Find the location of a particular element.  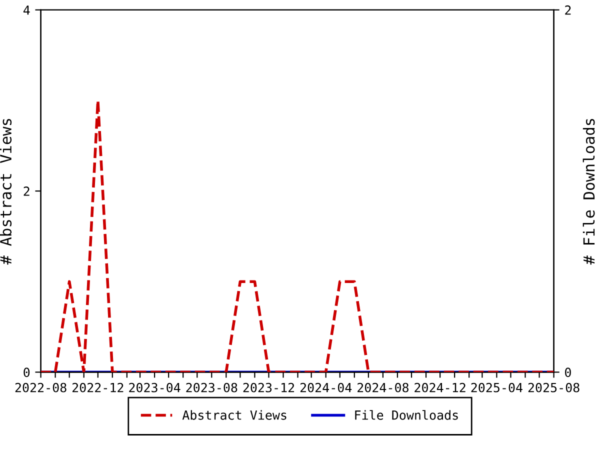

y2-tick-label: 0 is located at coordinates (568, 373).